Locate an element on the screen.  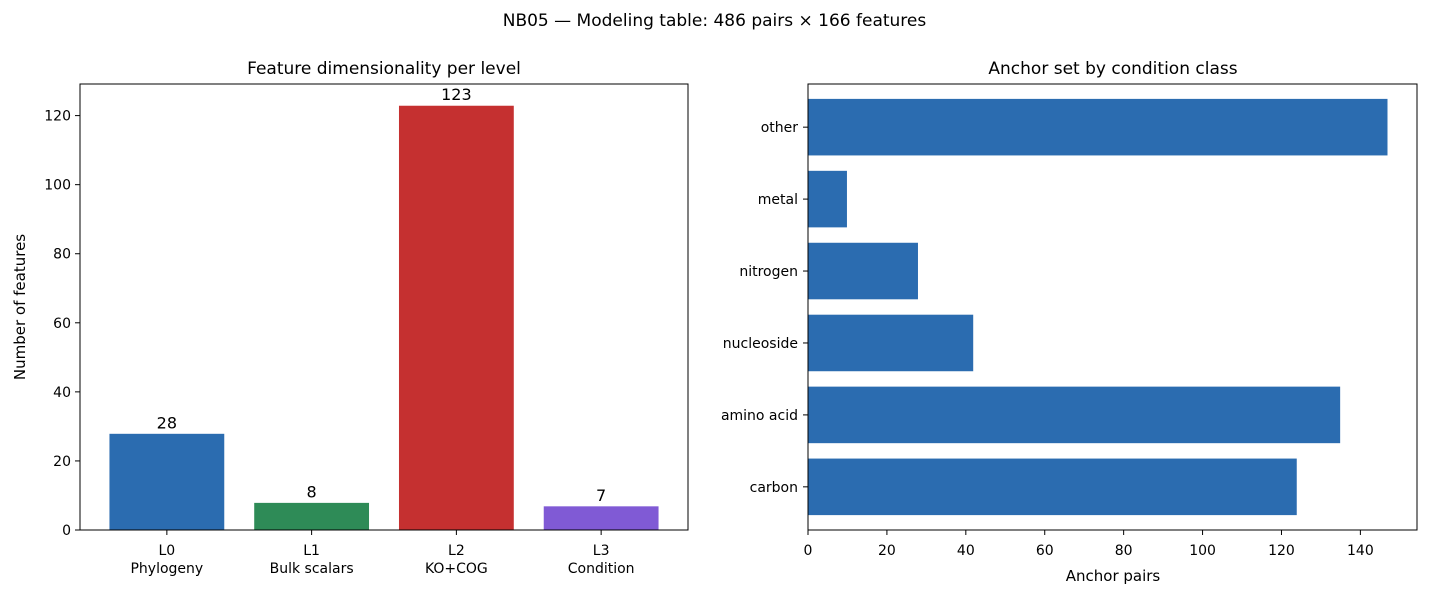
y-tick-label: 120 is located at coordinates (57, 117).